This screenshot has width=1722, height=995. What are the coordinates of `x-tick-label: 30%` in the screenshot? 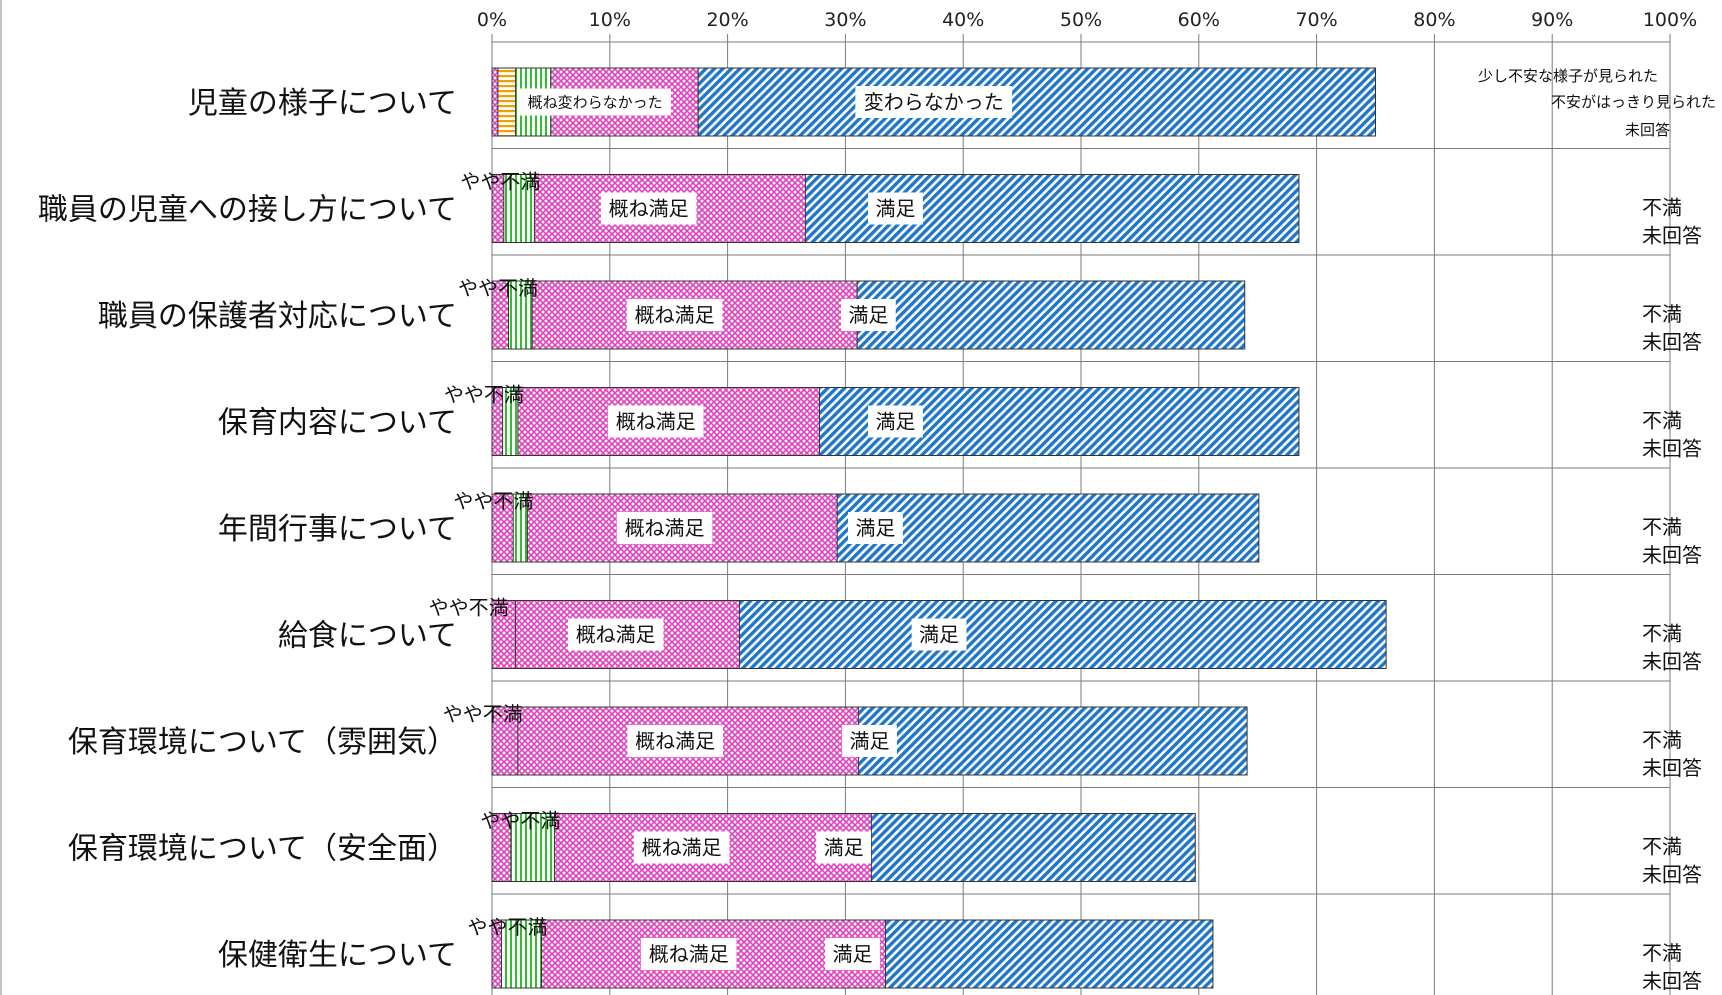 It's located at (845, 20).